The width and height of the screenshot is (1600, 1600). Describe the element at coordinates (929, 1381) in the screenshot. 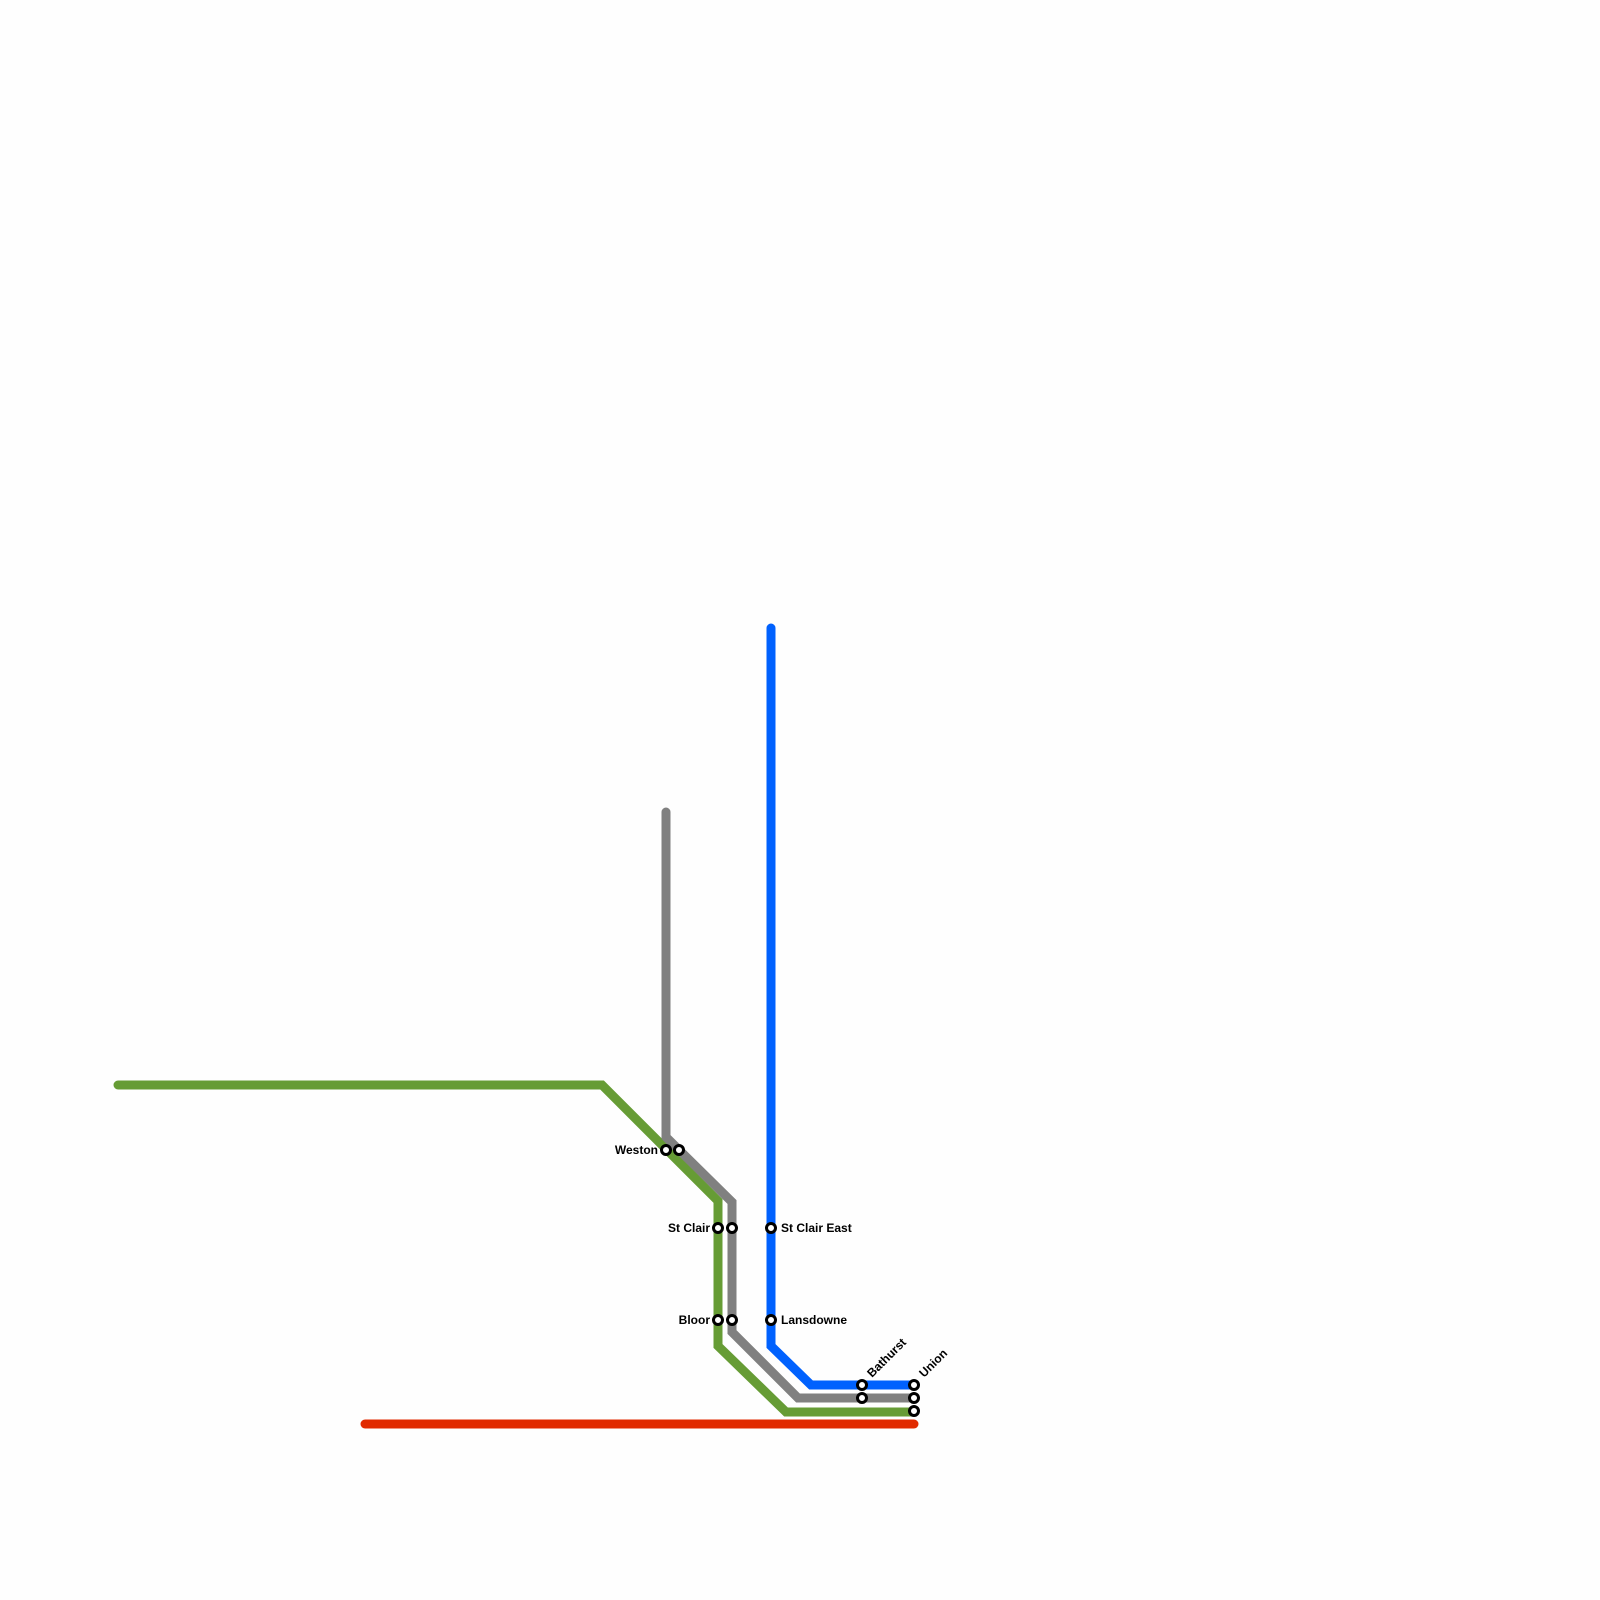

I see `station-union: Union` at that location.